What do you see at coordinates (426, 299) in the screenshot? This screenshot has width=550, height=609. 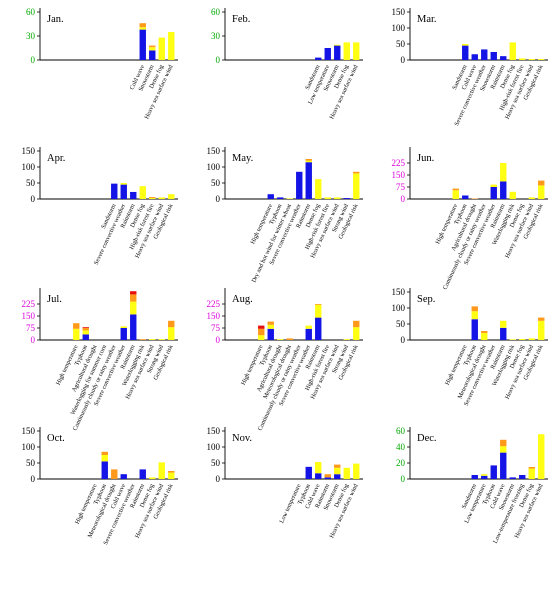 I see `panel-title: Sep.` at bounding box center [426, 299].